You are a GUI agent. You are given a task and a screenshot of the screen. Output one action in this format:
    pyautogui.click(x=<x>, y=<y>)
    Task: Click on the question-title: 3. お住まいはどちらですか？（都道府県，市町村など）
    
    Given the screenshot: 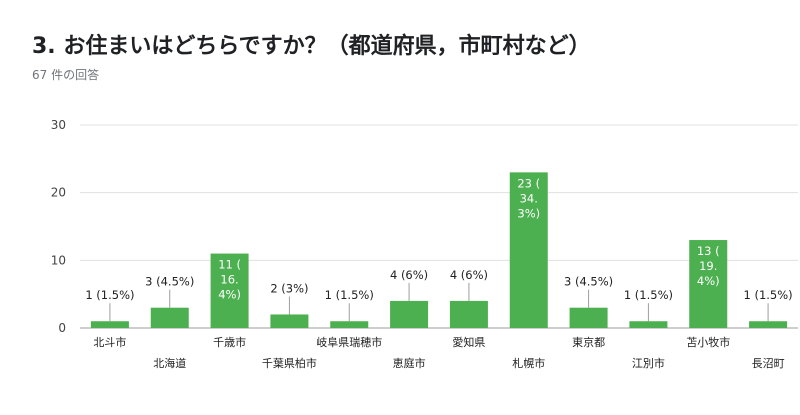 What is the action you would take?
    pyautogui.click(x=311, y=46)
    